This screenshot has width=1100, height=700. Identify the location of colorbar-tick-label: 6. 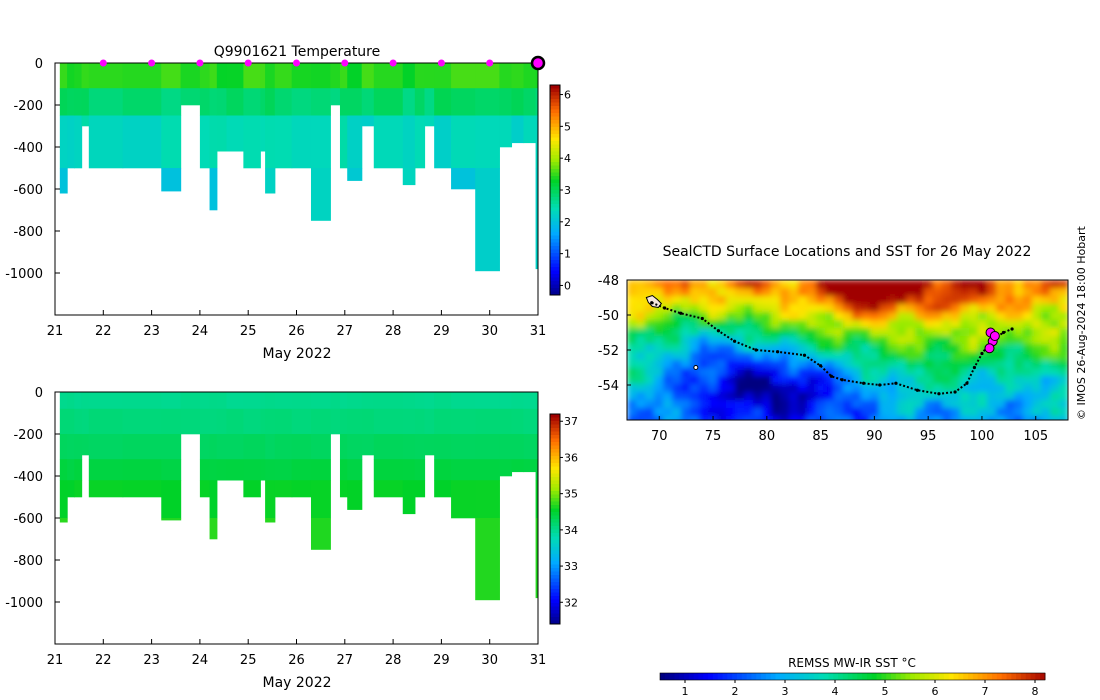
(567, 95).